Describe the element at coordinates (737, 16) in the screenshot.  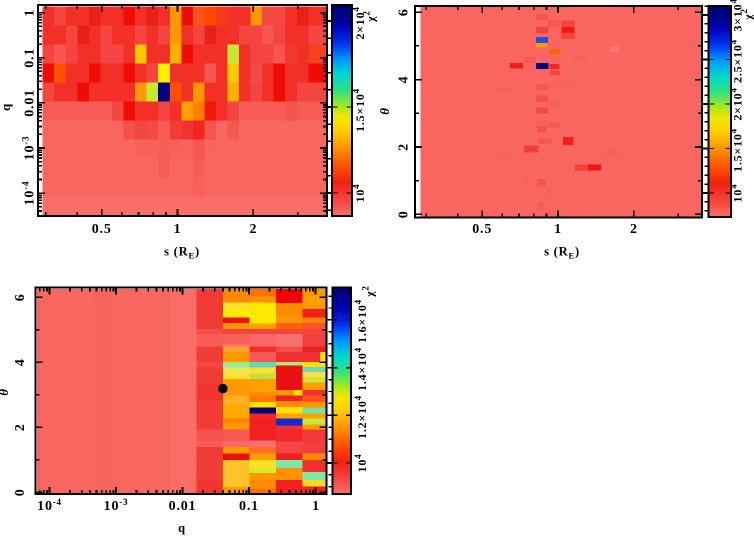
I see `svg-text: 3×104` at that location.